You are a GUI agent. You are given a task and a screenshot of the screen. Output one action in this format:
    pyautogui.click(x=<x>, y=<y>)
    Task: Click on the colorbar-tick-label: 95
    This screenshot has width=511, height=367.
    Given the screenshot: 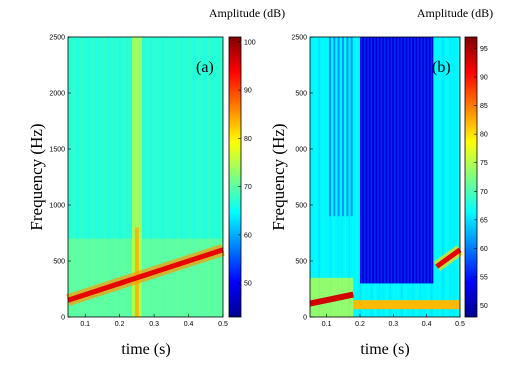 What is the action you would take?
    pyautogui.click(x=484, y=49)
    